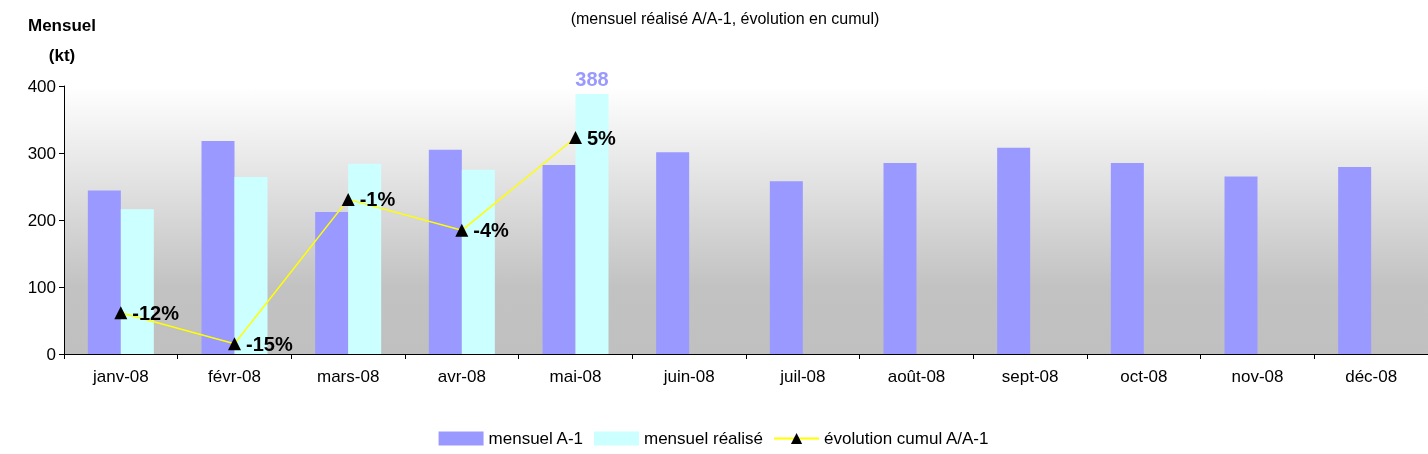 Image resolution: width=1428 pixels, height=454 pixels. I want to click on x-tick-label: août-08, so click(916, 376).